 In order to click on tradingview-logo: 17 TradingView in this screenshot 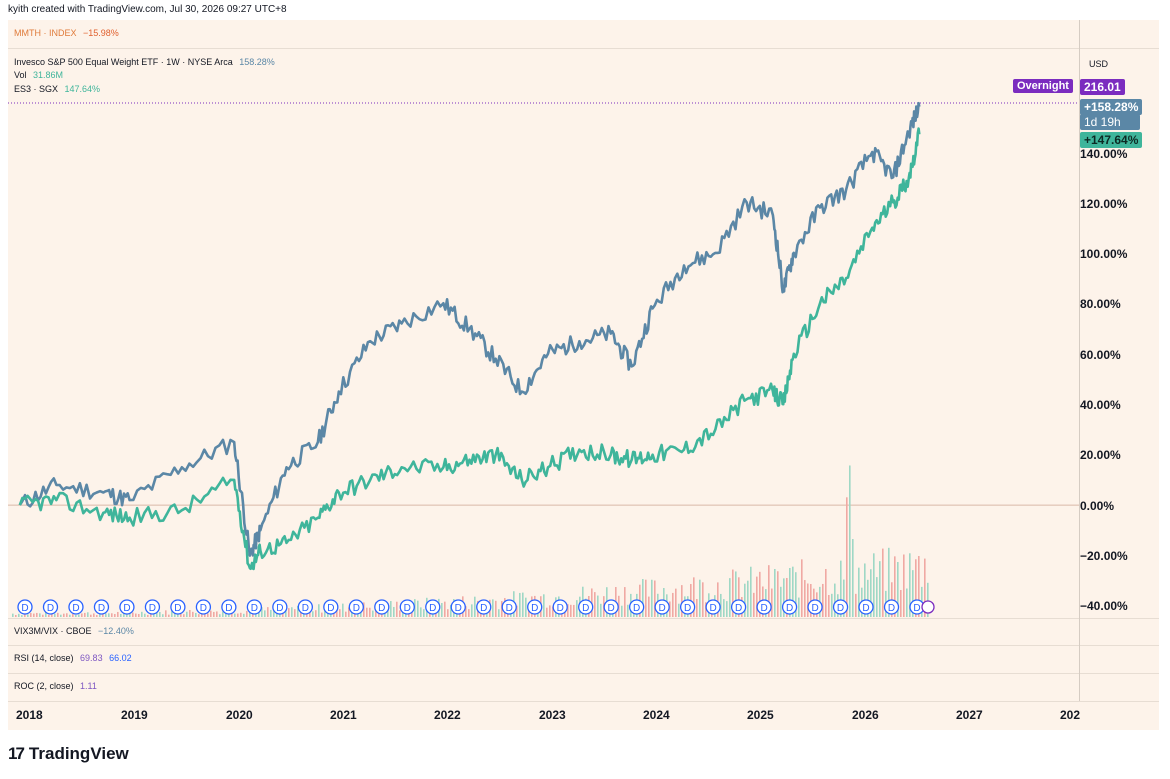, I will do `click(68, 754)`.